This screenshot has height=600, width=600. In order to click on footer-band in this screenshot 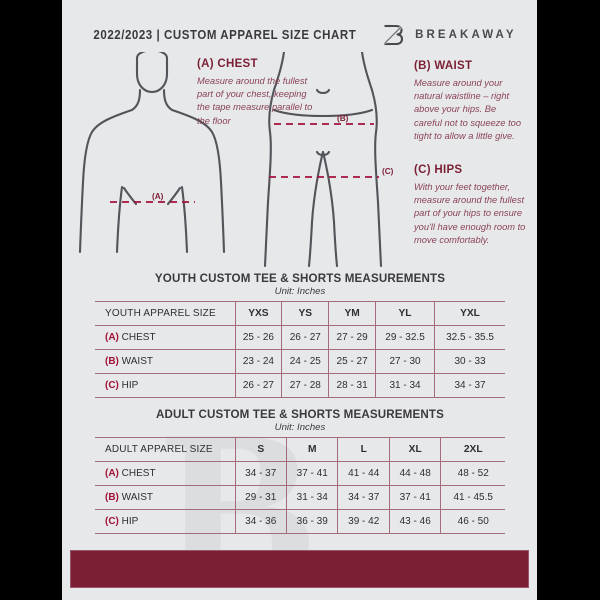, I will do `click(299, 569)`.